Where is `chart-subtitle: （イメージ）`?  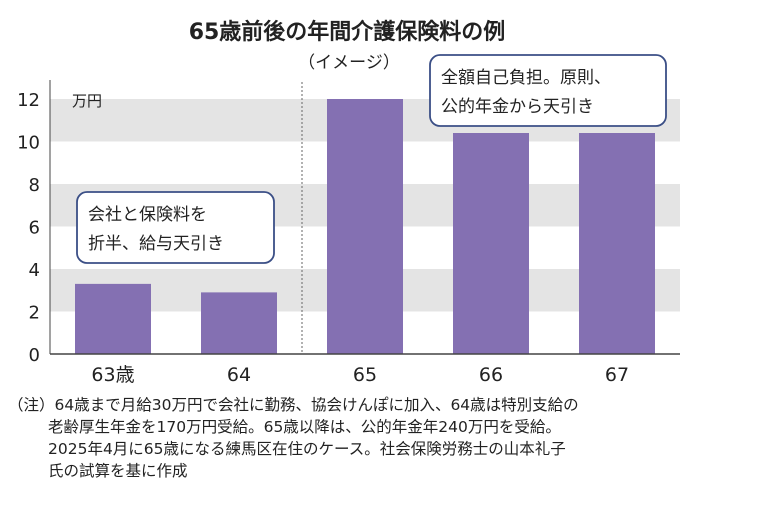
chart-subtitle: （イメージ） is located at coordinates (349, 63).